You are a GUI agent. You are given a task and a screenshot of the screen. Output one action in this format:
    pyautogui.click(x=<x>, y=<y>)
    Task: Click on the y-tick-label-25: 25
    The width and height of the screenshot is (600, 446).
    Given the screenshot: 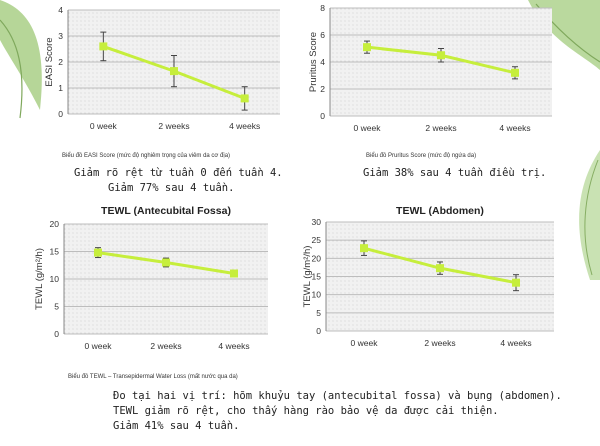 What is the action you would take?
    pyautogui.click(x=317, y=240)
    